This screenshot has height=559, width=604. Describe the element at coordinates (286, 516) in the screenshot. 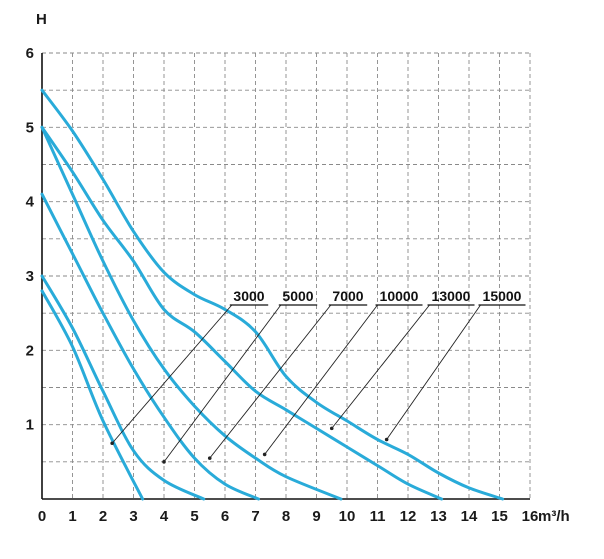

I see `x-tick-label: 8` at that location.